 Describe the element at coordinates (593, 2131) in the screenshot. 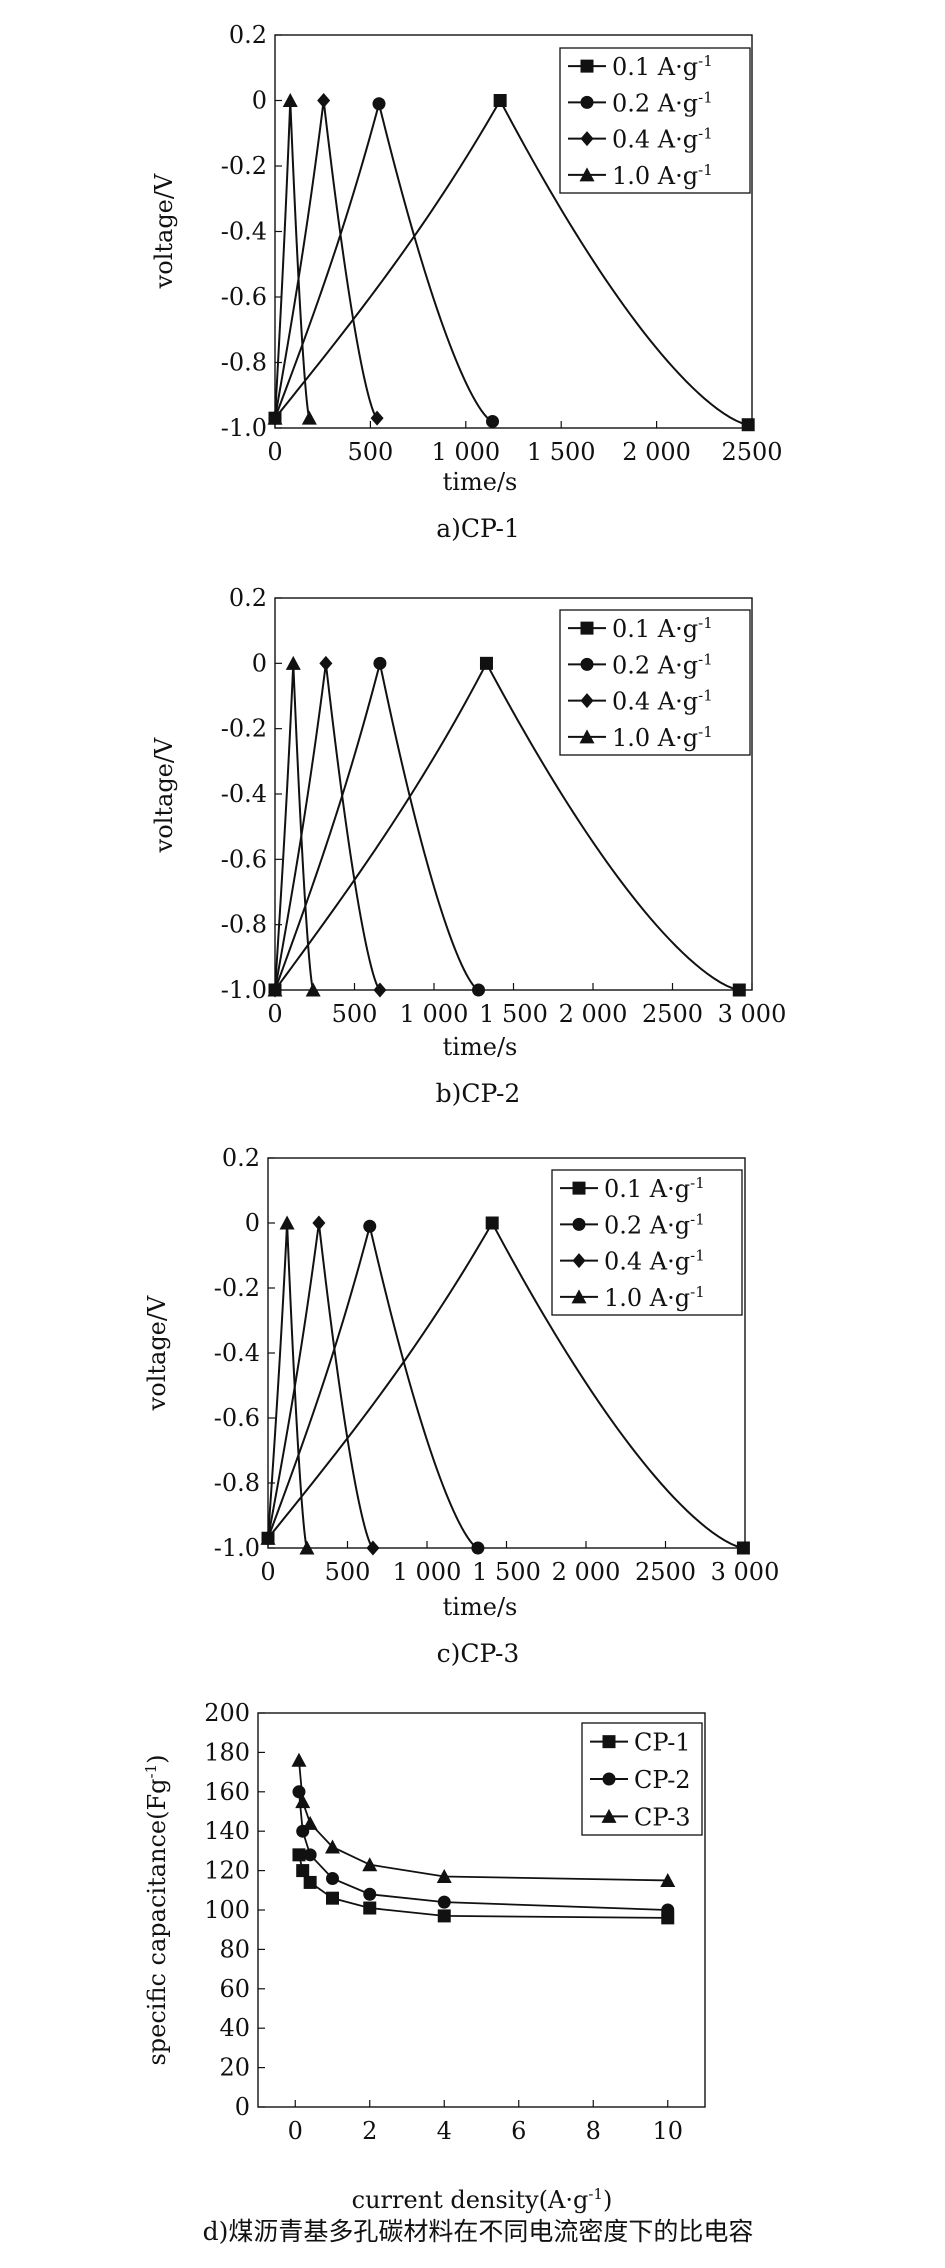

I see `x-tick-label: 8` at that location.